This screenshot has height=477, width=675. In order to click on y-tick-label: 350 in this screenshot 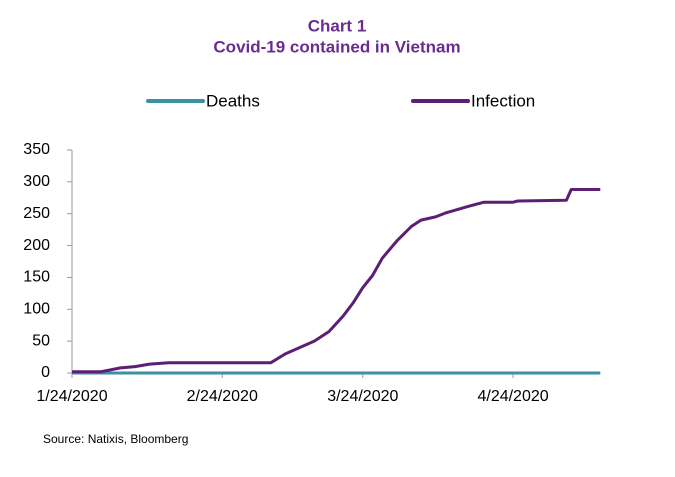, I will do `click(36, 149)`.